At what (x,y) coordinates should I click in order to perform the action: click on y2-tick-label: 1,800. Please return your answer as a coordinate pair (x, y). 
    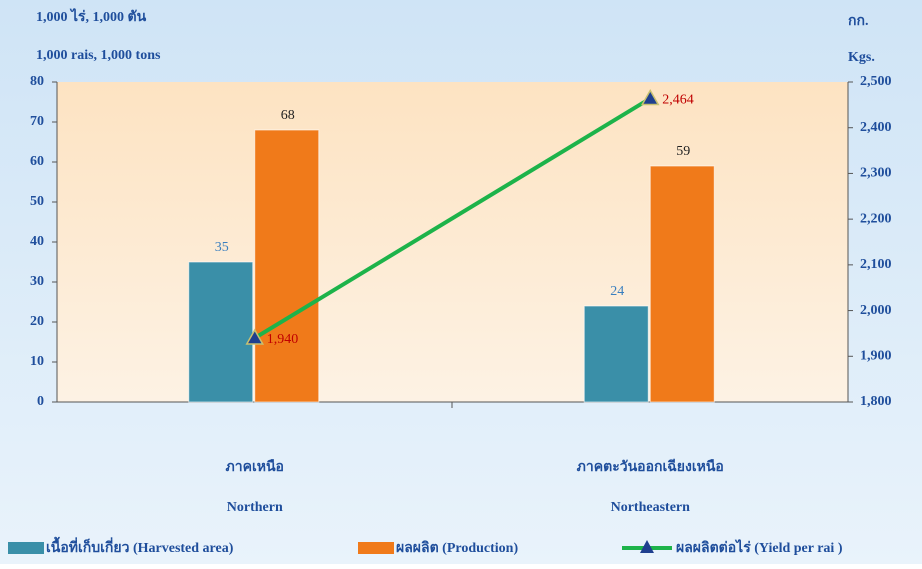
    Looking at the image, I should click on (876, 401).